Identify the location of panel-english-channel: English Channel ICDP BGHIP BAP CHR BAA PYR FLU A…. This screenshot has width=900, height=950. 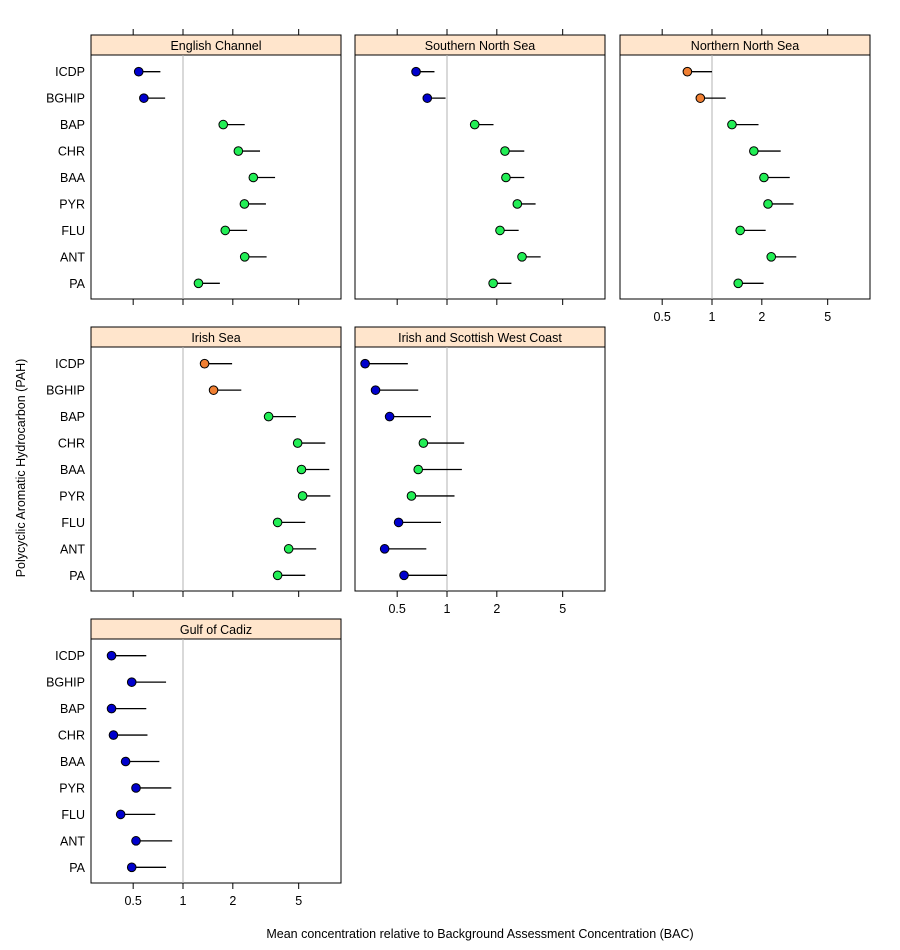
(194, 167).